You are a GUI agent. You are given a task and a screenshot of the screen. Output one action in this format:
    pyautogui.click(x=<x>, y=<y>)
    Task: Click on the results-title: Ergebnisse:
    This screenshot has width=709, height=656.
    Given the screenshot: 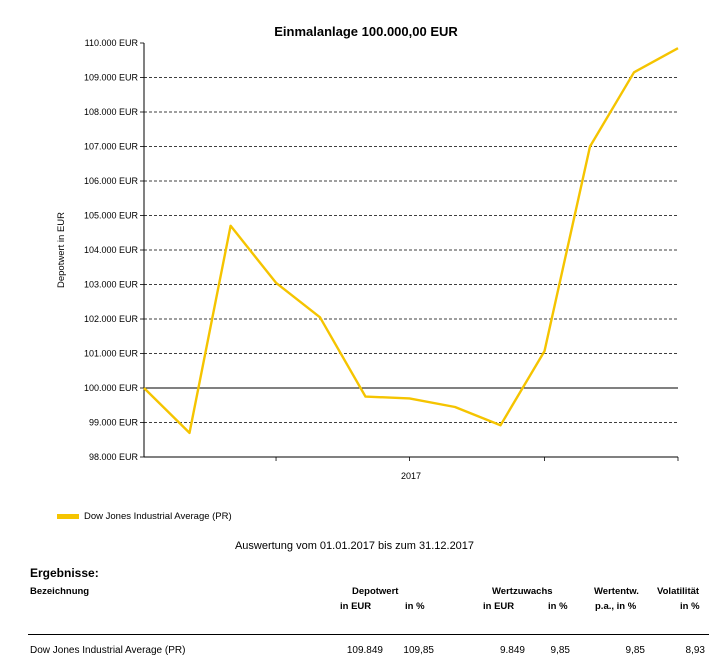 What is the action you would take?
    pyautogui.click(x=64, y=573)
    